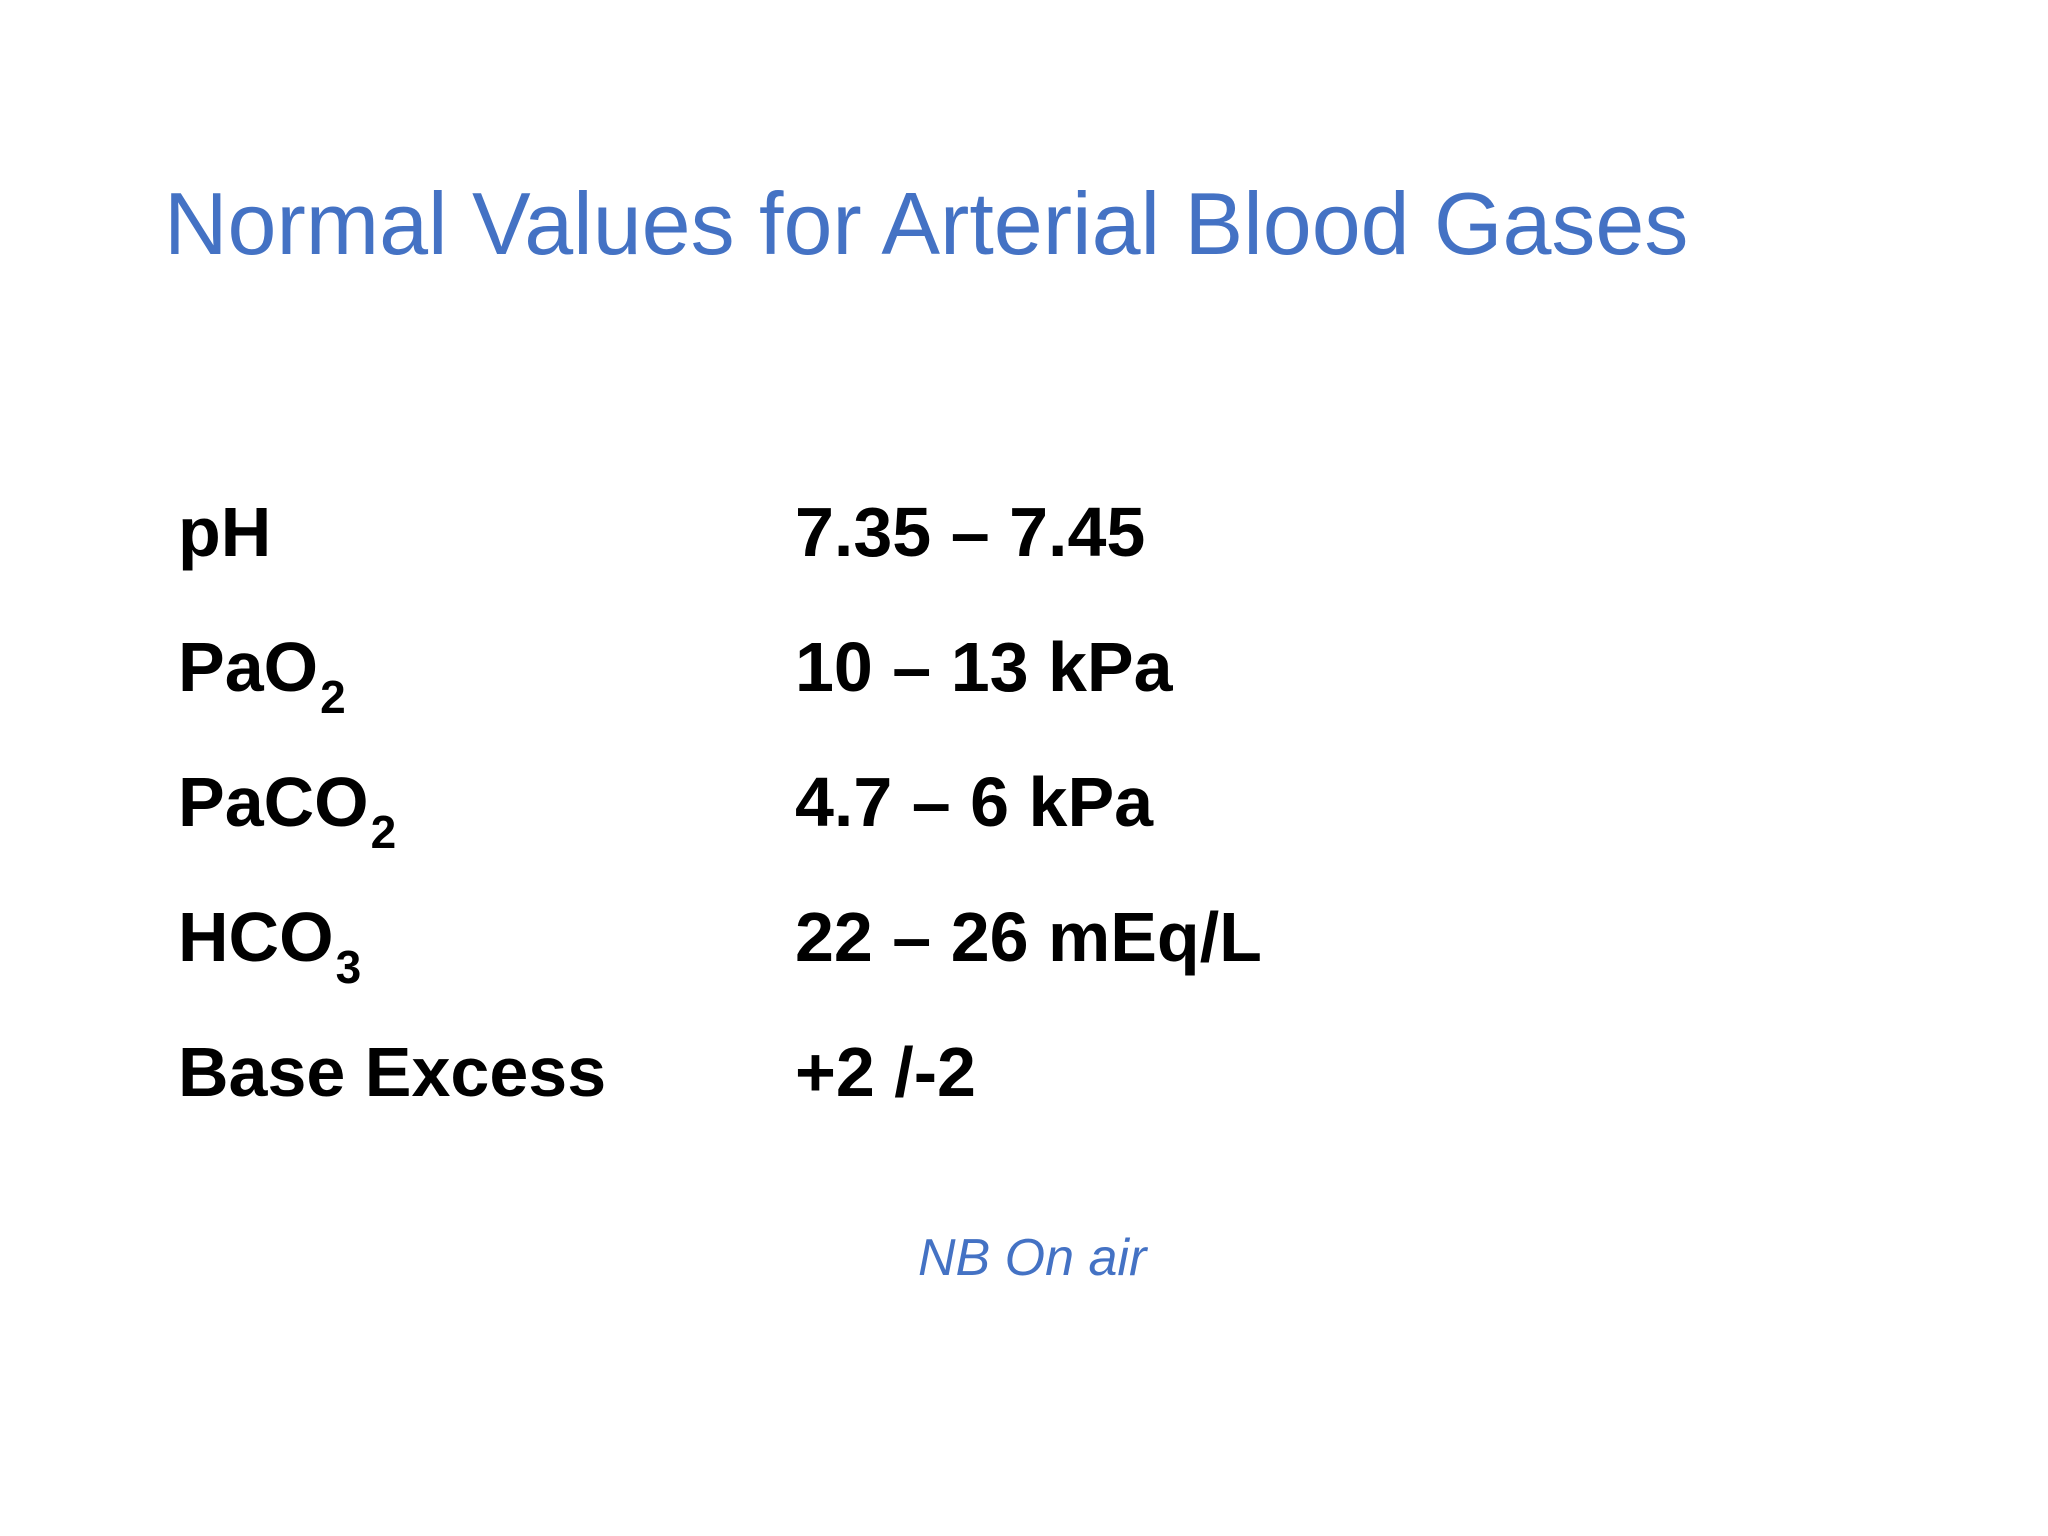 This screenshot has height=1536, width=2048. What do you see at coordinates (974, 802) in the screenshot?
I see `parameter-value: 4.7 – 6 kPa` at bounding box center [974, 802].